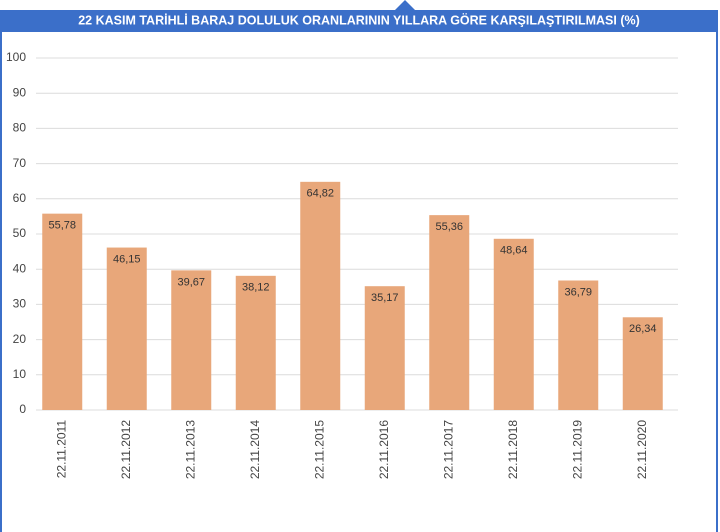 The image size is (720, 532). What do you see at coordinates (126, 449) in the screenshot?
I see `x-tick-label: 22.11.2012` at bounding box center [126, 449].